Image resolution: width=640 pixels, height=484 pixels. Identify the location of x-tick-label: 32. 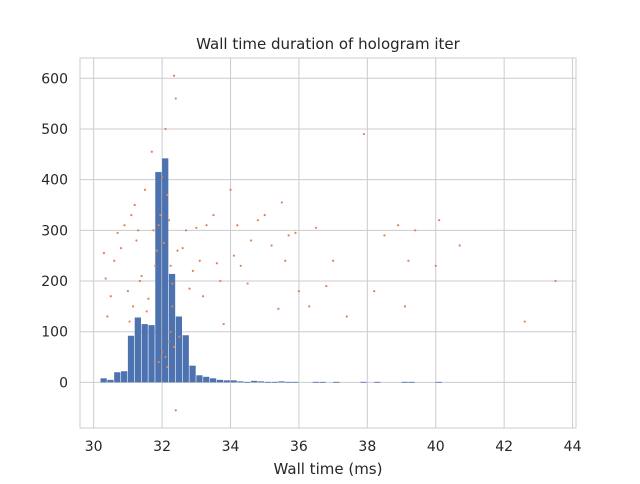
(162, 447).